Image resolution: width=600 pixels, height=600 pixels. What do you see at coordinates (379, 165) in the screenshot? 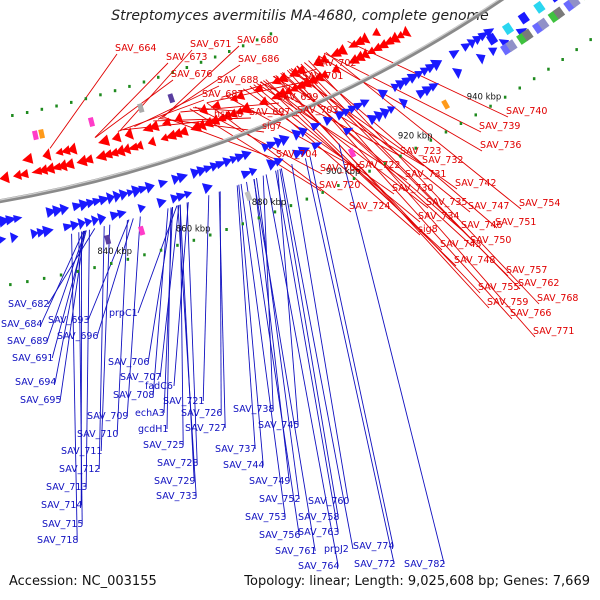
I see `top-gene-label: SAV_722` at bounding box center [379, 165].